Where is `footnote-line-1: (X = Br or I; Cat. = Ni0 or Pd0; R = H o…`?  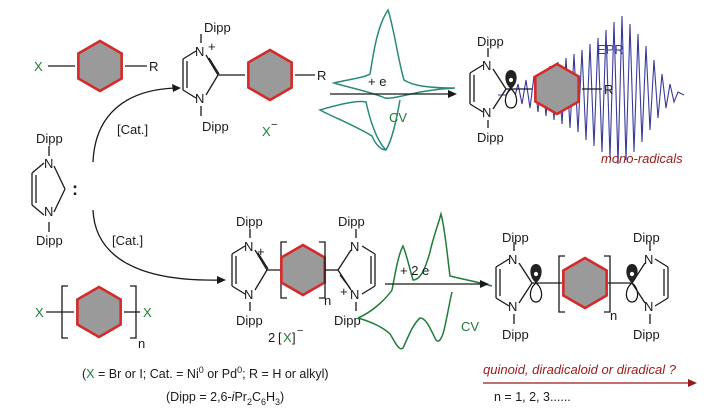
footnote-line-1: (X = Br or I; Cat. = Ni0 or Pd0; R = H o… is located at coordinates (205, 373).